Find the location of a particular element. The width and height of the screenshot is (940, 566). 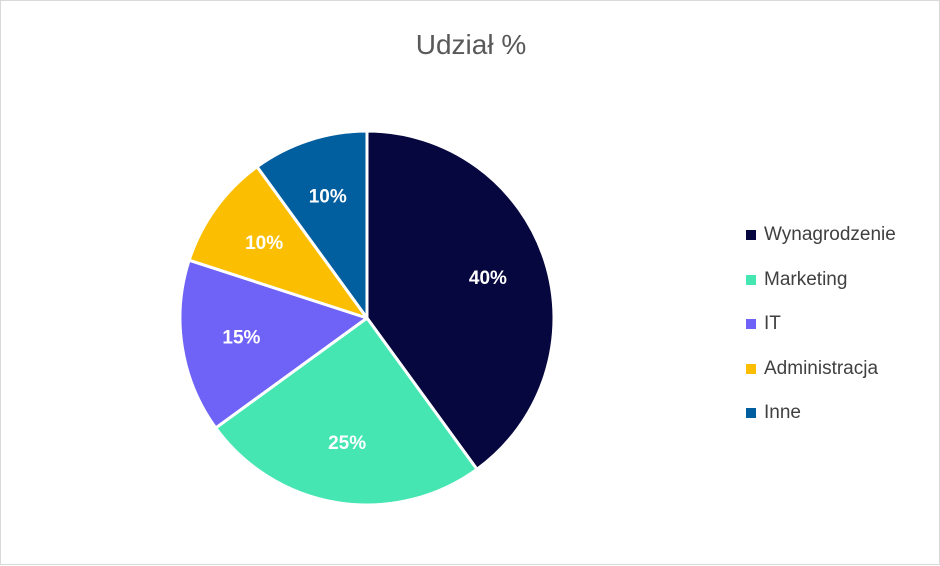

legend-item-inne: Inne is located at coordinates (821, 413).